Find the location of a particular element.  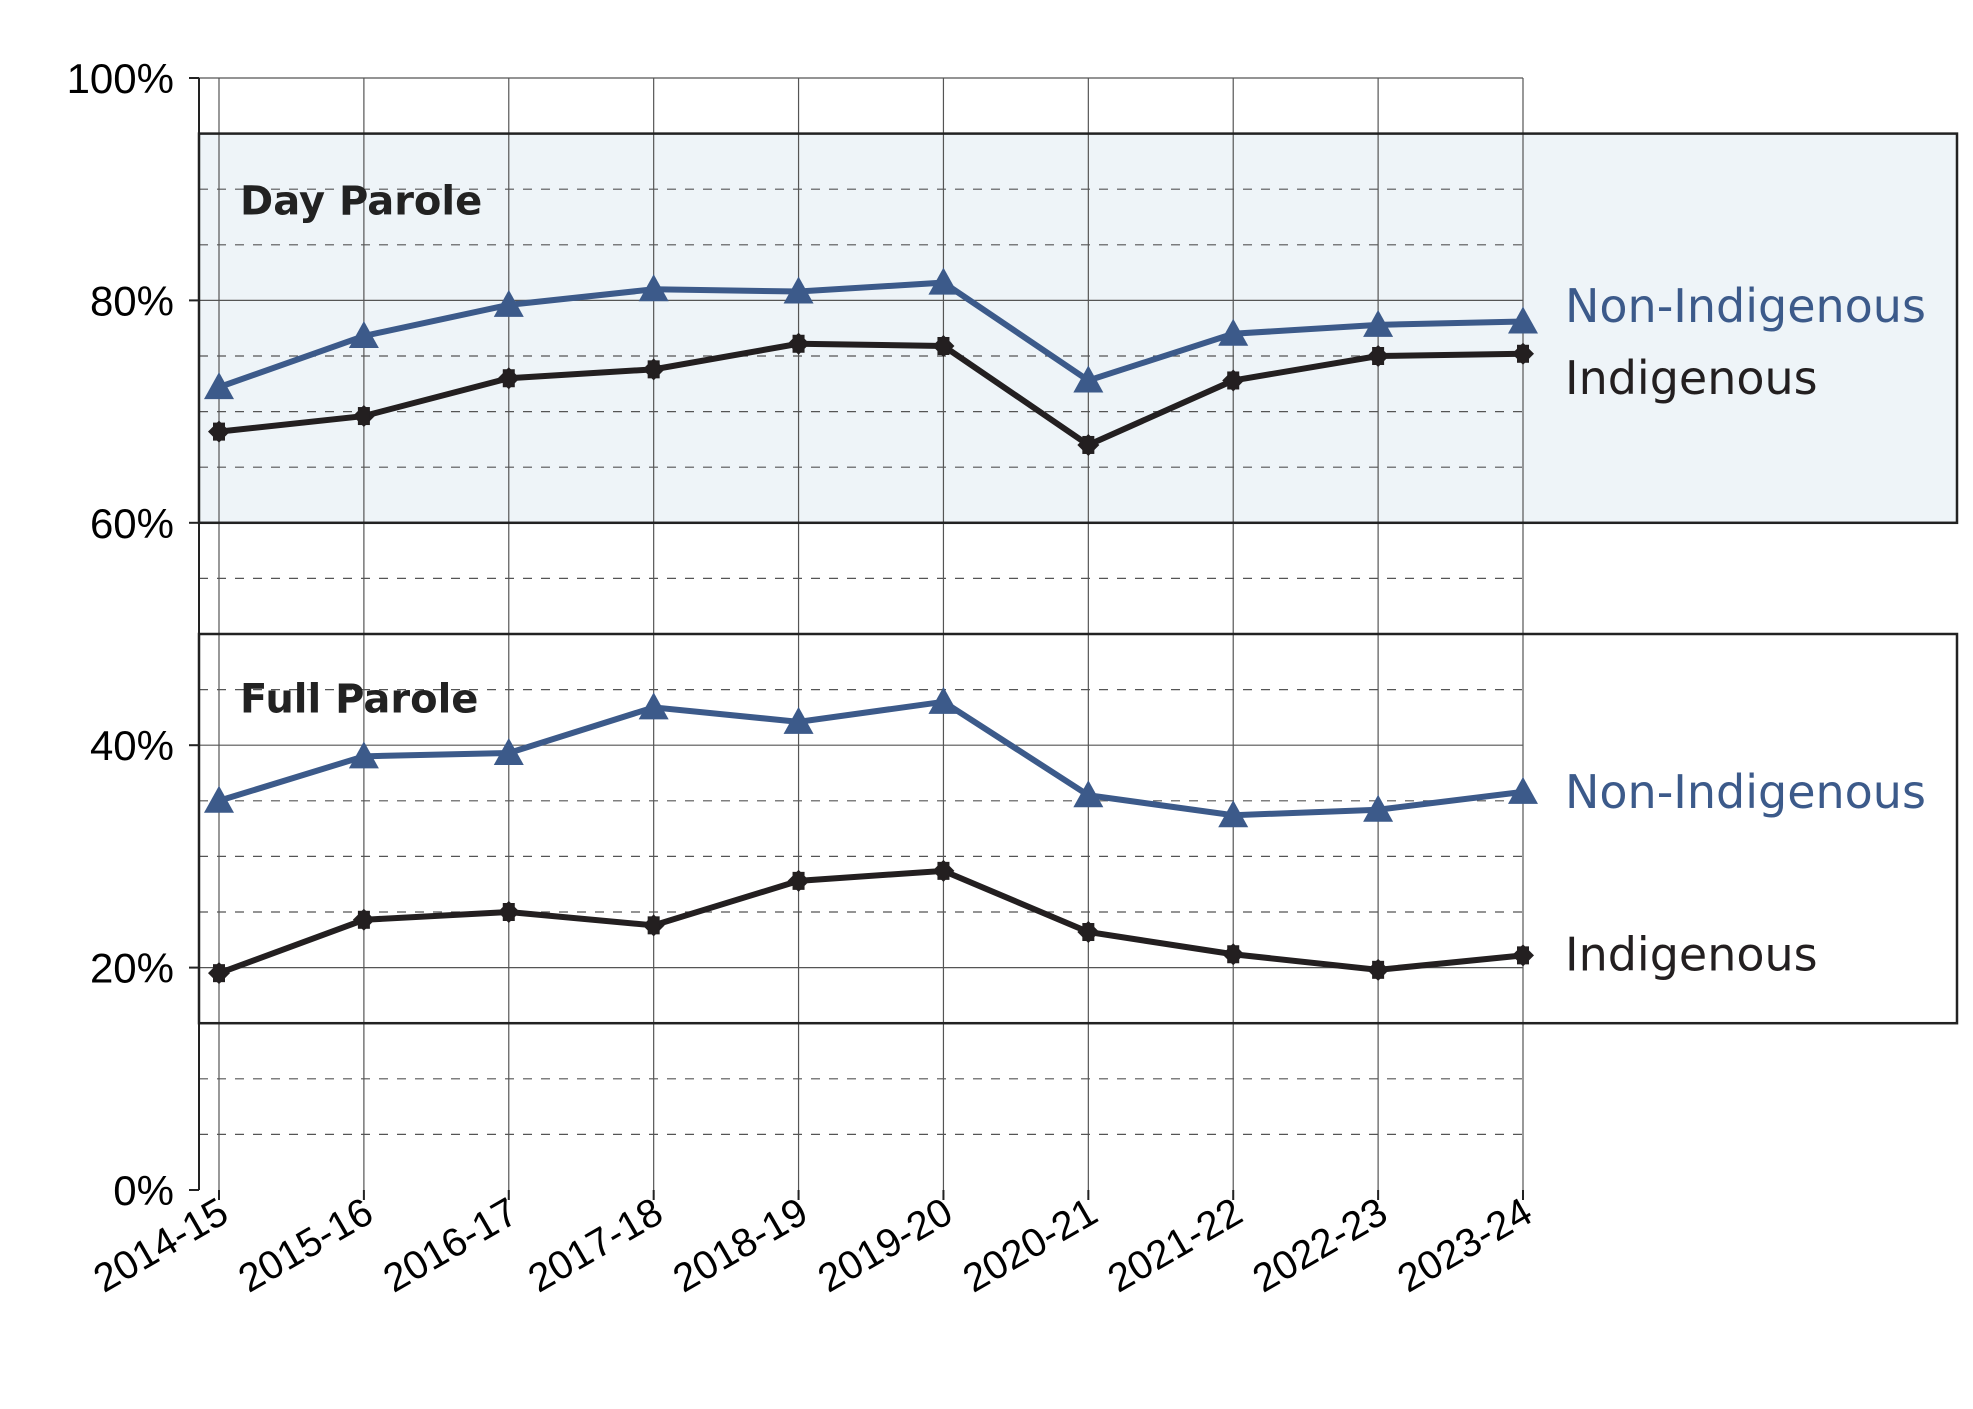

x-tick-label: 2021-22 is located at coordinates (1175, 1246).